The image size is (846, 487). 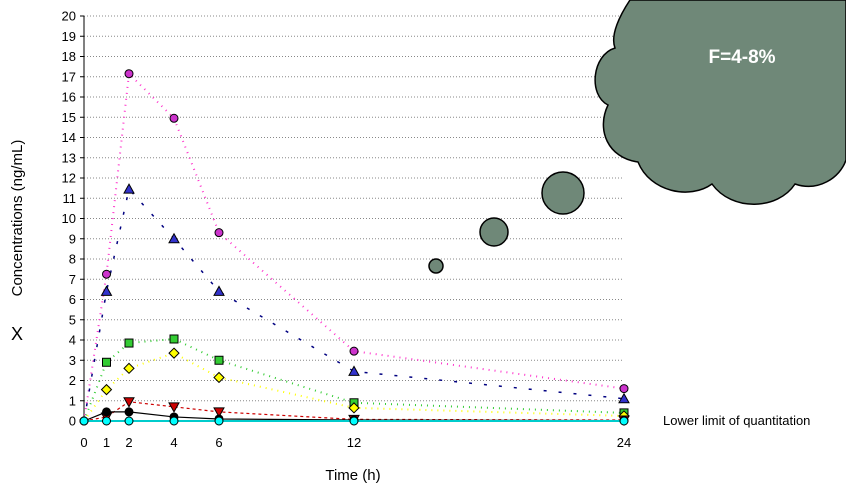 What do you see at coordinates (129, 74) in the screenshot?
I see `data-point-s1-x2` at bounding box center [129, 74].